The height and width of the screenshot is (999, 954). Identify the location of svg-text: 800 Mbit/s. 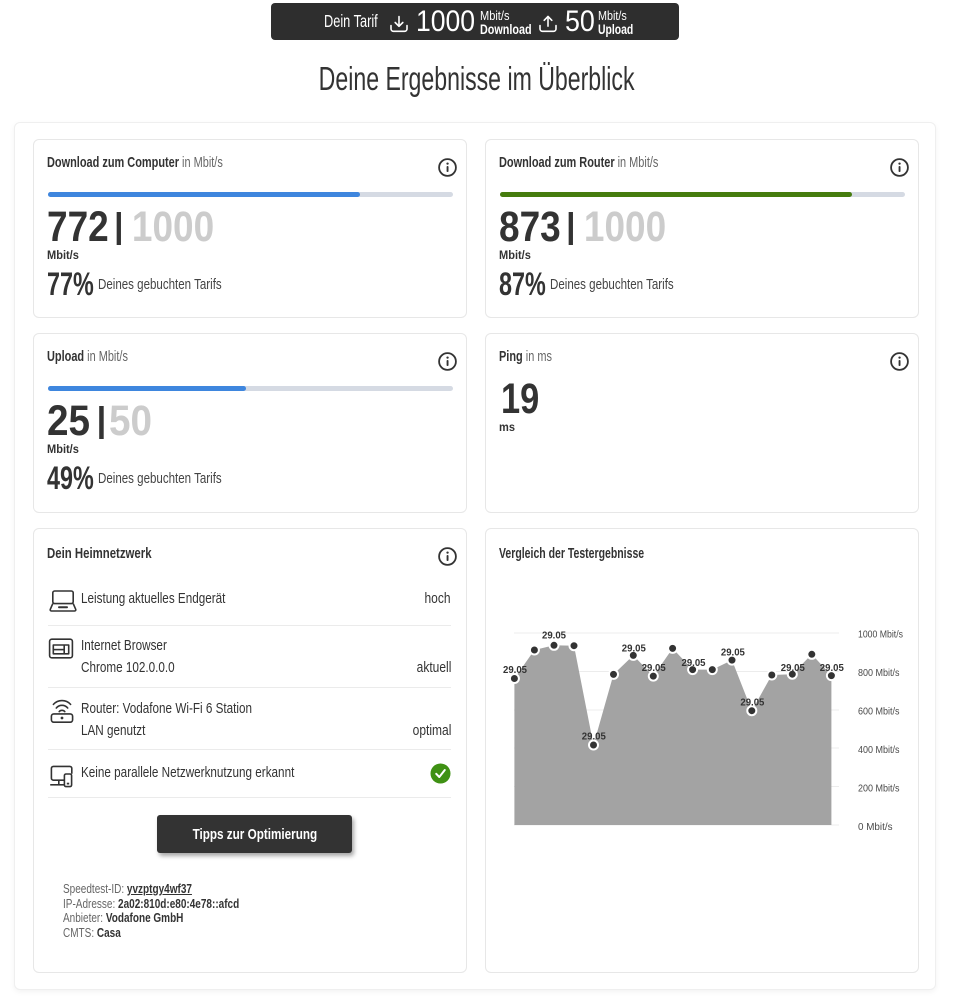
(879, 673).